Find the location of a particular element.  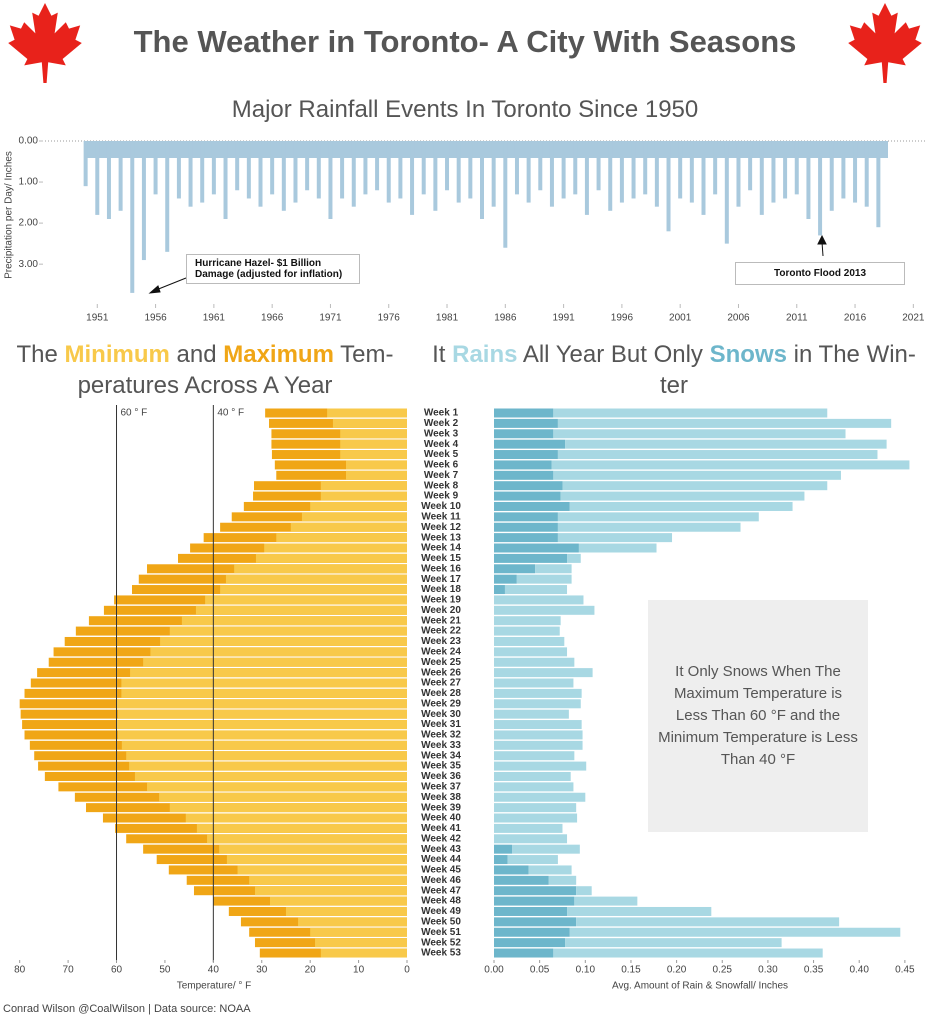

title-text: All Year But Only is located at coordinates (612, 354).